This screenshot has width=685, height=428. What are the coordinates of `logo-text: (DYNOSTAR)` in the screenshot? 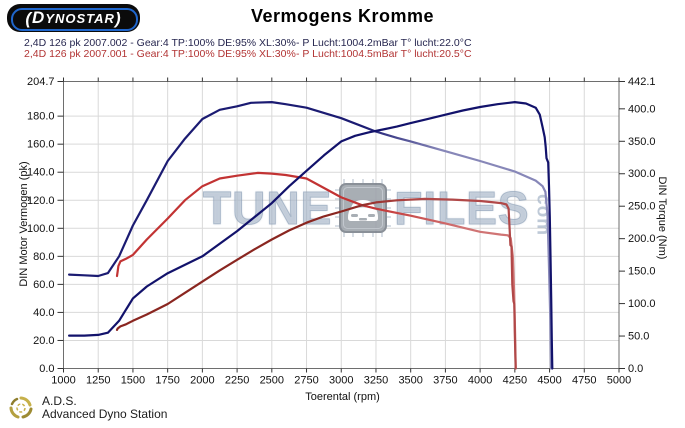 It's located at (73, 18).